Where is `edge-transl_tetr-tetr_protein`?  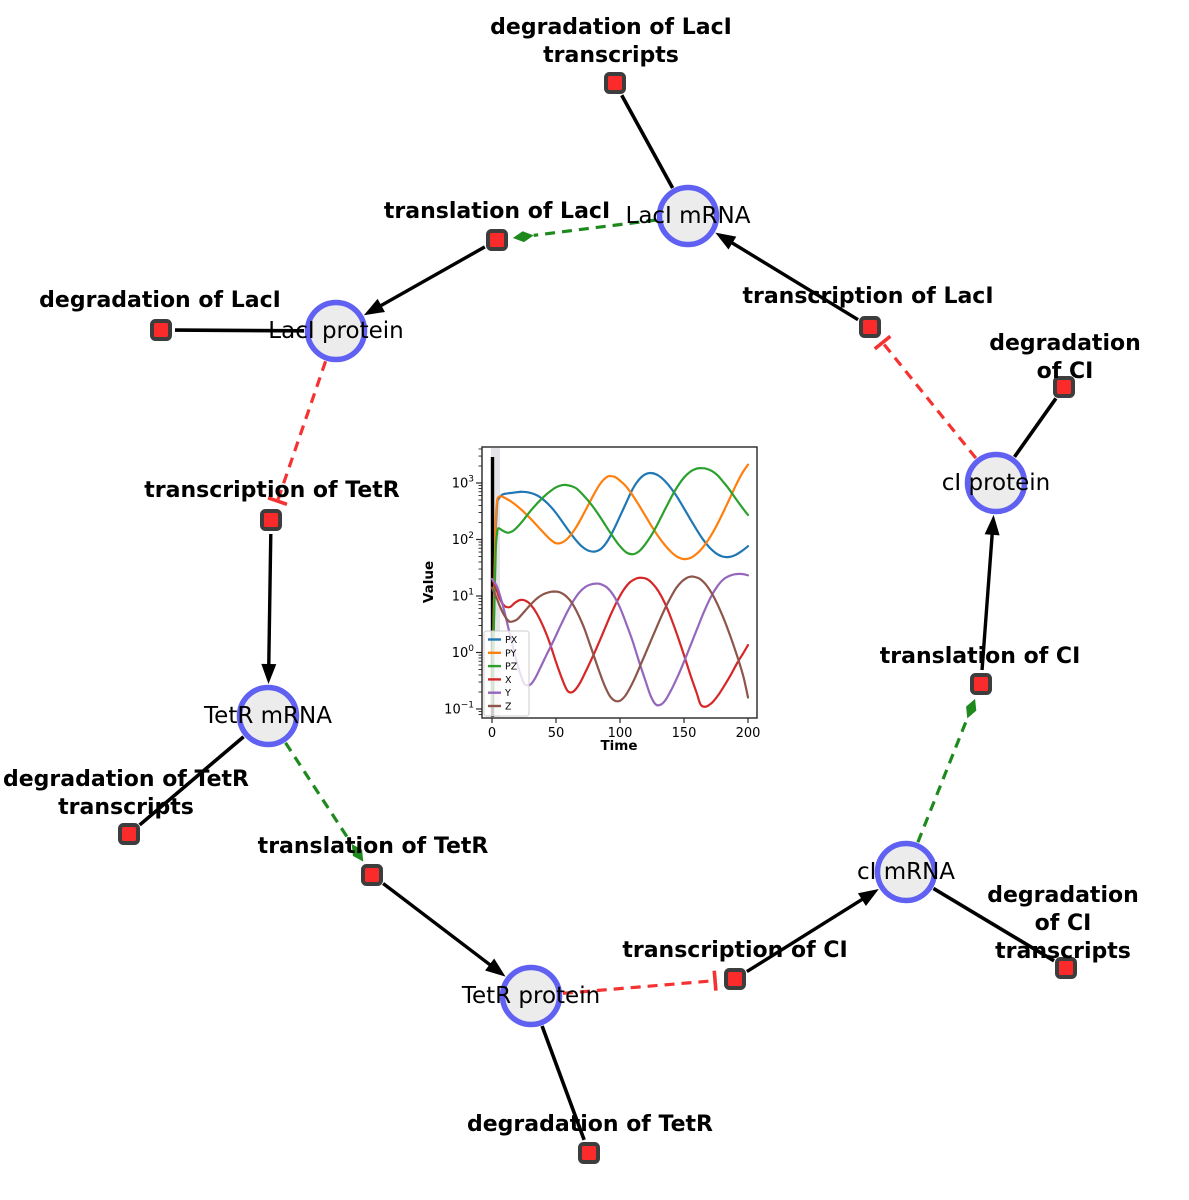 edge-transl_tetr-tetr_protein is located at coordinates (438, 925).